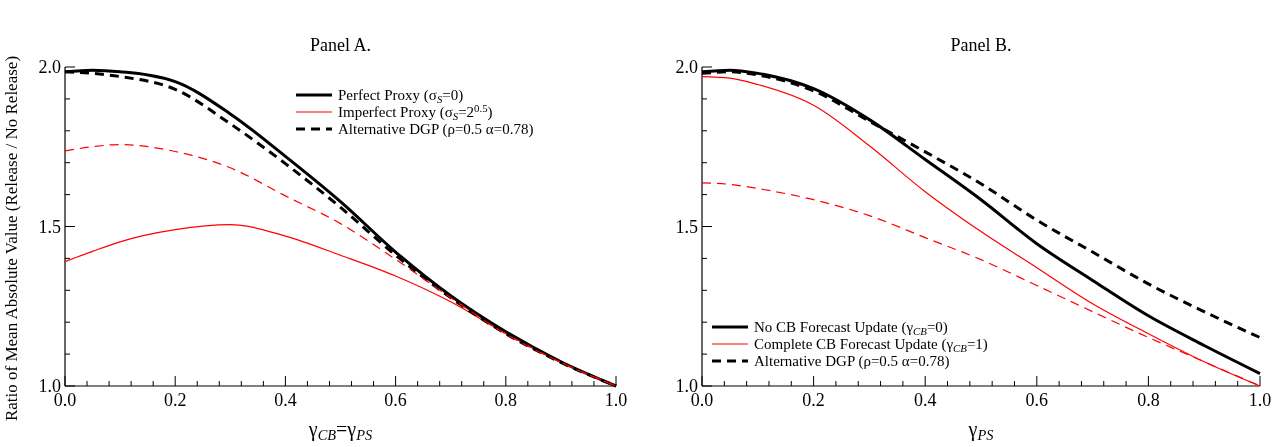  I want to click on chart-title: Panel B., so click(981, 45).